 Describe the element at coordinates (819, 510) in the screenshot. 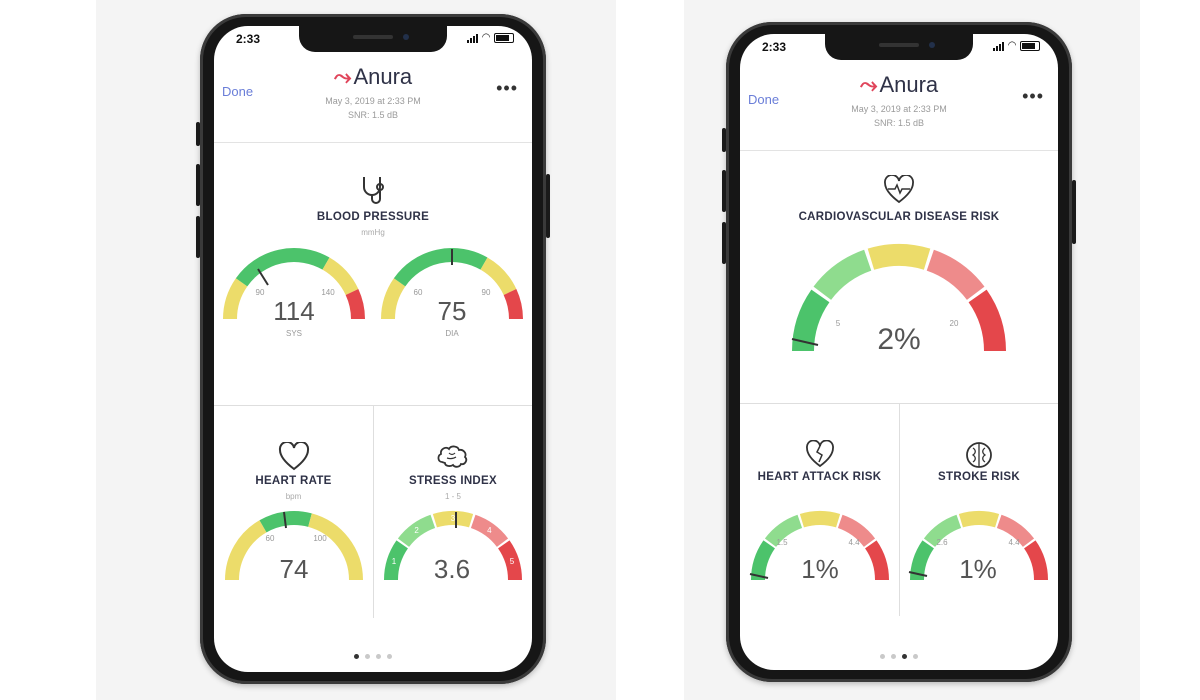

I see `heart-attack-risk-card: HEART ATTACK RISK 1.5 4.4 1%` at that location.